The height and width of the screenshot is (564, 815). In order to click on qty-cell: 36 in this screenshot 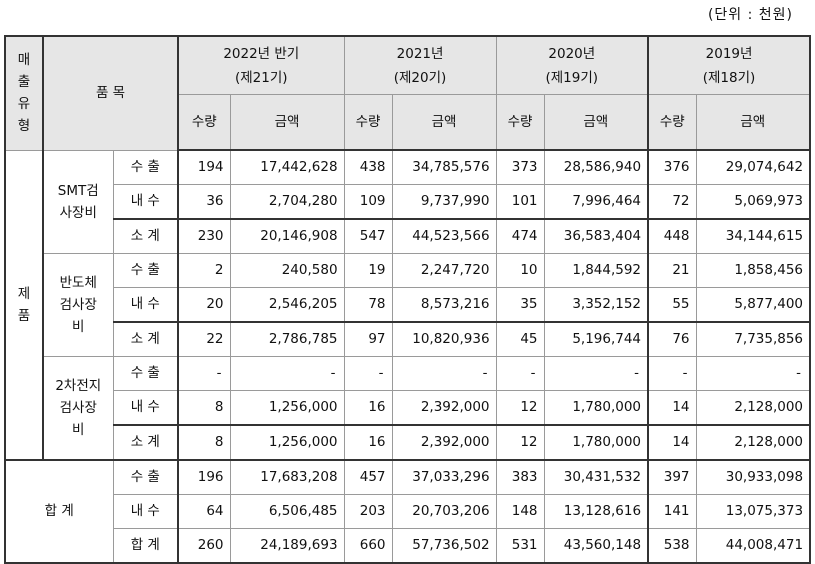, I will do `click(204, 202)`.